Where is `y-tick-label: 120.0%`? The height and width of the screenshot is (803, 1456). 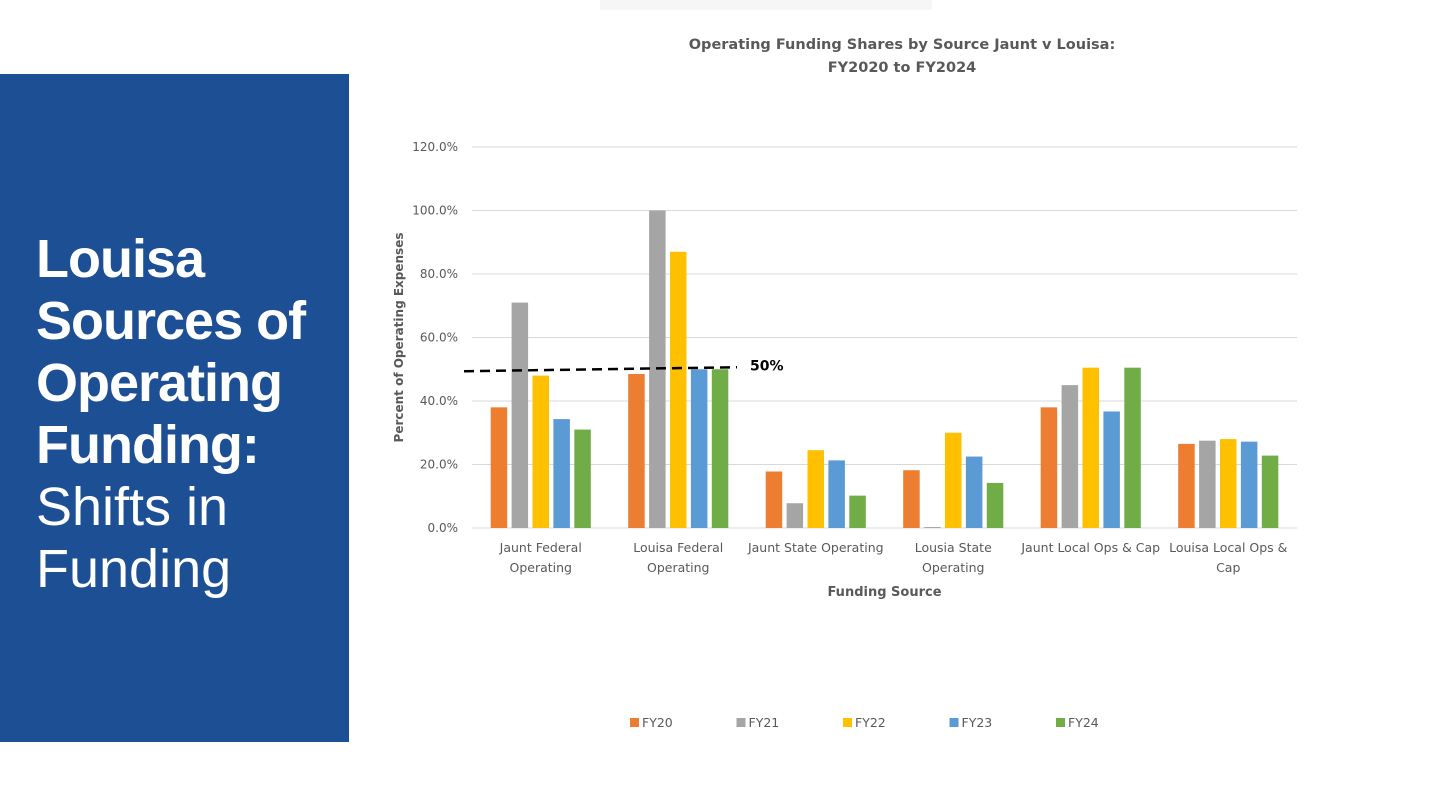 y-tick-label: 120.0% is located at coordinates (435, 147).